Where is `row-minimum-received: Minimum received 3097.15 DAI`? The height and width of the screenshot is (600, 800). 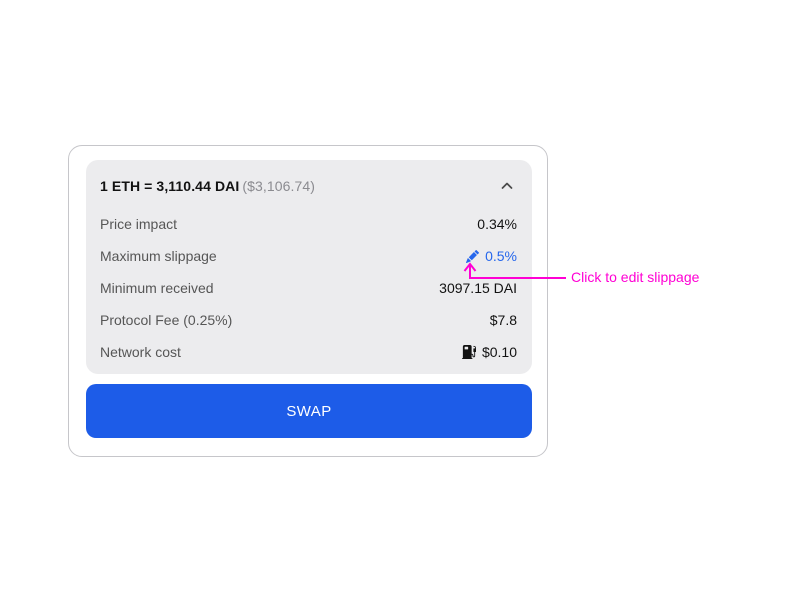
row-minimum-received: Minimum received 3097.15 DAI is located at coordinates (308, 288).